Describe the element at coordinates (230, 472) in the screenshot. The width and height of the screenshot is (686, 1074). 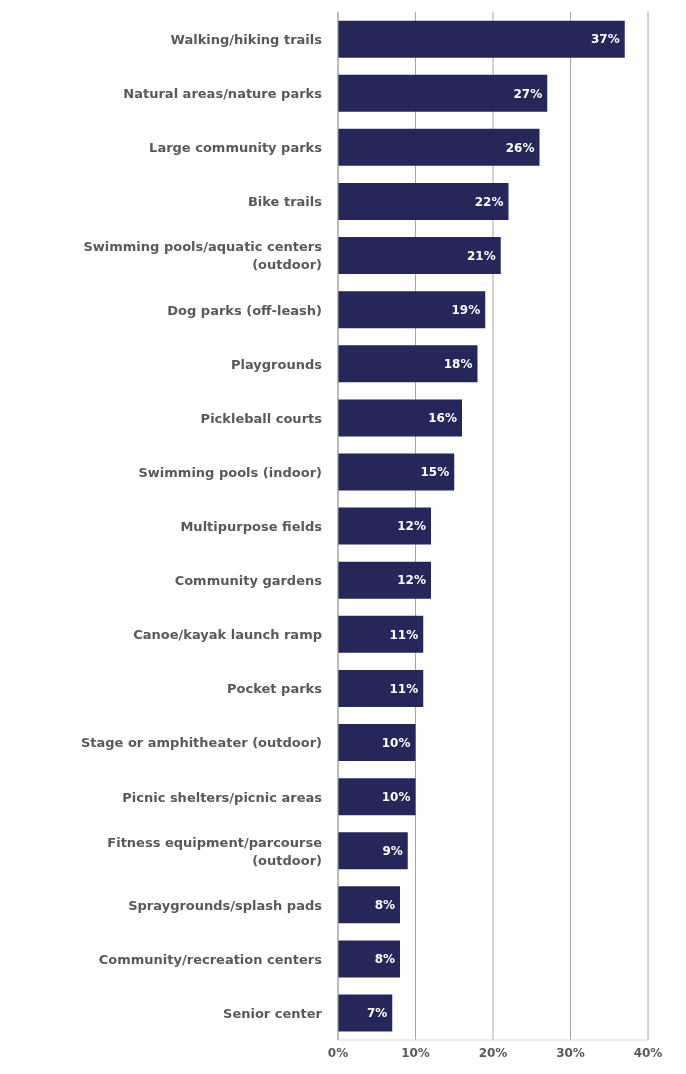
I see `y-tick-label: Swimming pools (indoor)` at that location.